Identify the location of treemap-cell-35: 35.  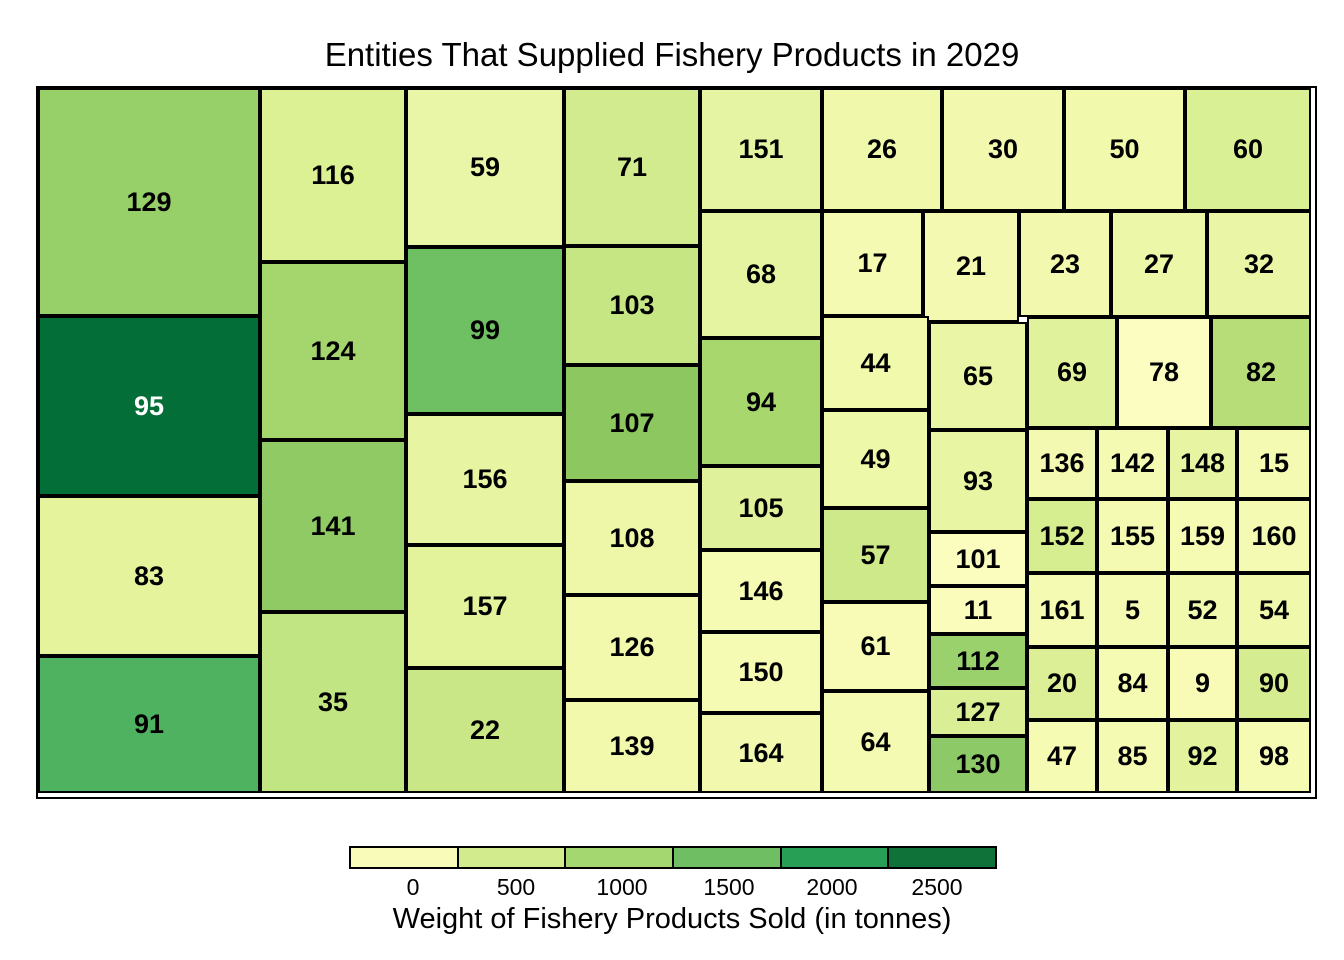
(333, 702).